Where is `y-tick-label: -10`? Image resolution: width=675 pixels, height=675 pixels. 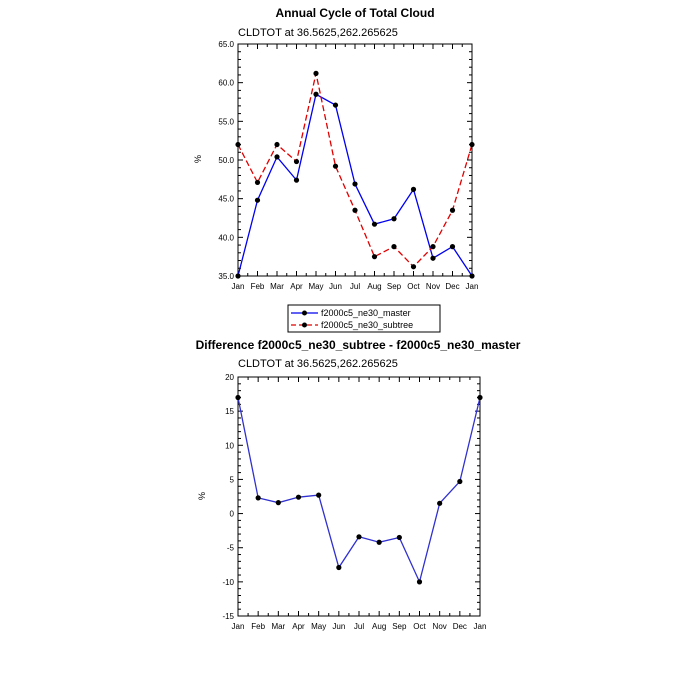
y-tick-label: -10 is located at coordinates (228, 582).